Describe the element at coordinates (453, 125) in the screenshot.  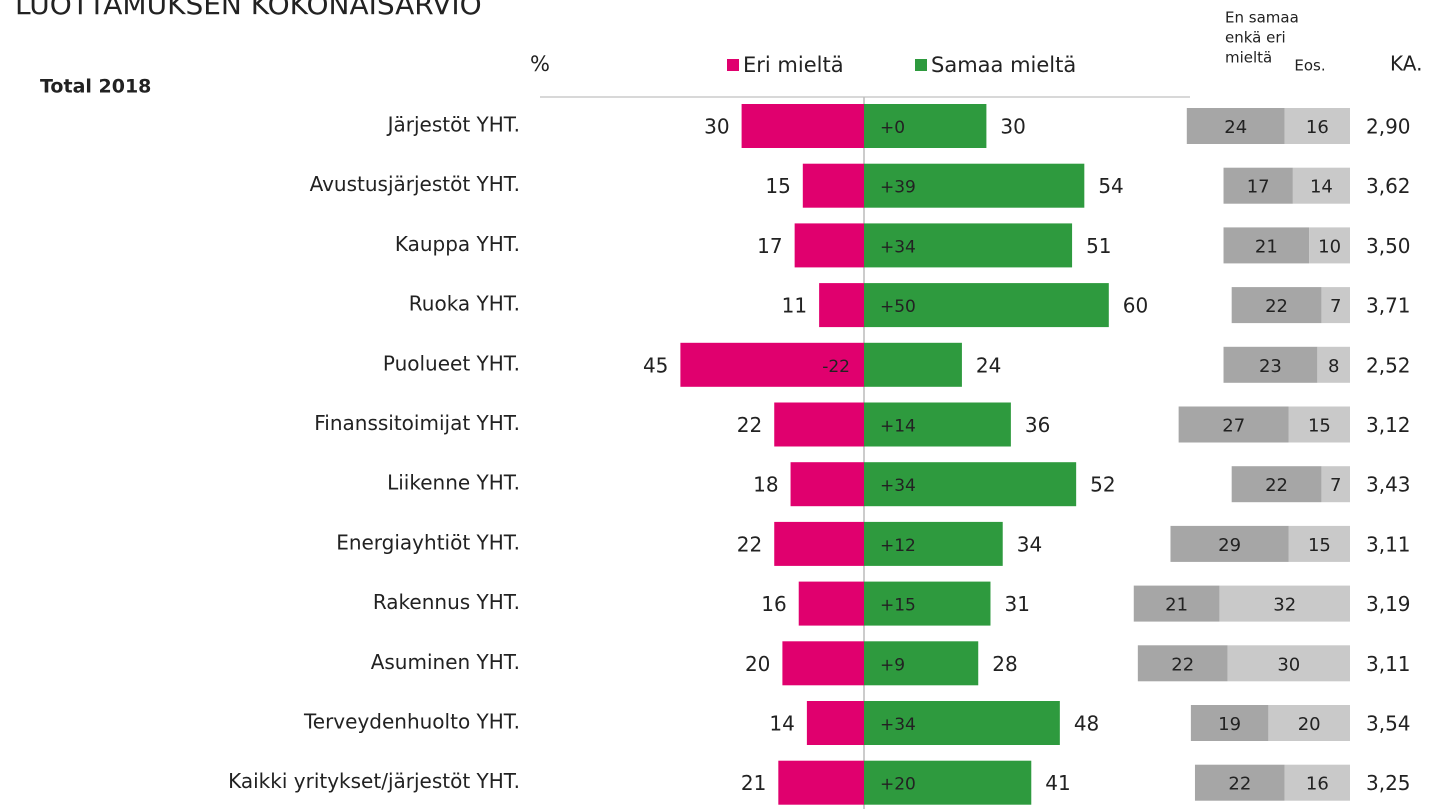
I see `category-label: Järjestöt YHT.` at that location.